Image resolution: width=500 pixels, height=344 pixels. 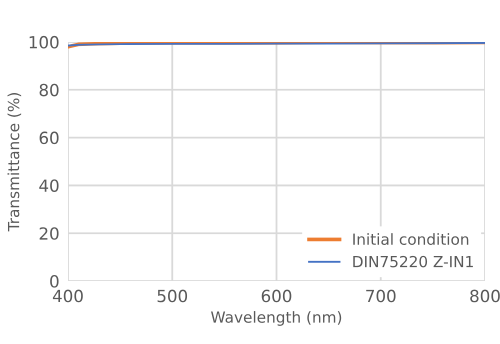 What do you see at coordinates (485, 296) in the screenshot?
I see `x-tick-label: 800` at bounding box center [485, 296].